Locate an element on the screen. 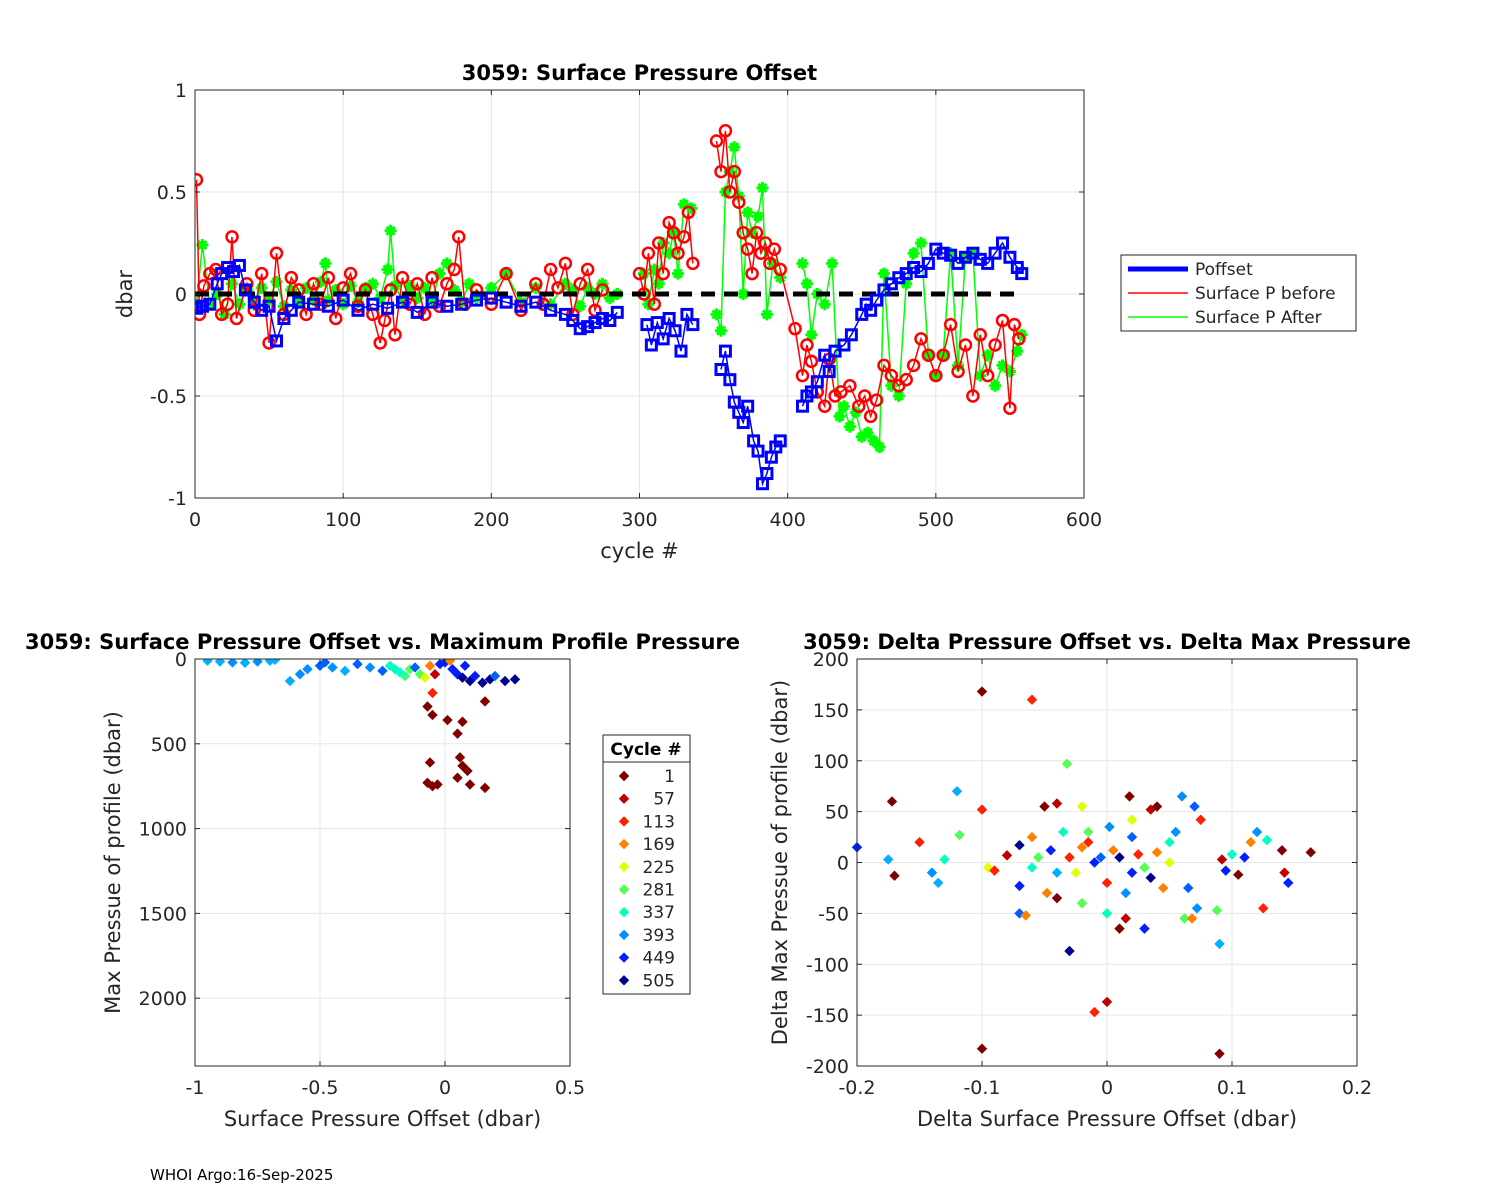 The width and height of the screenshot is (1500, 1200). x-tick-label: 200 is located at coordinates (491, 520).